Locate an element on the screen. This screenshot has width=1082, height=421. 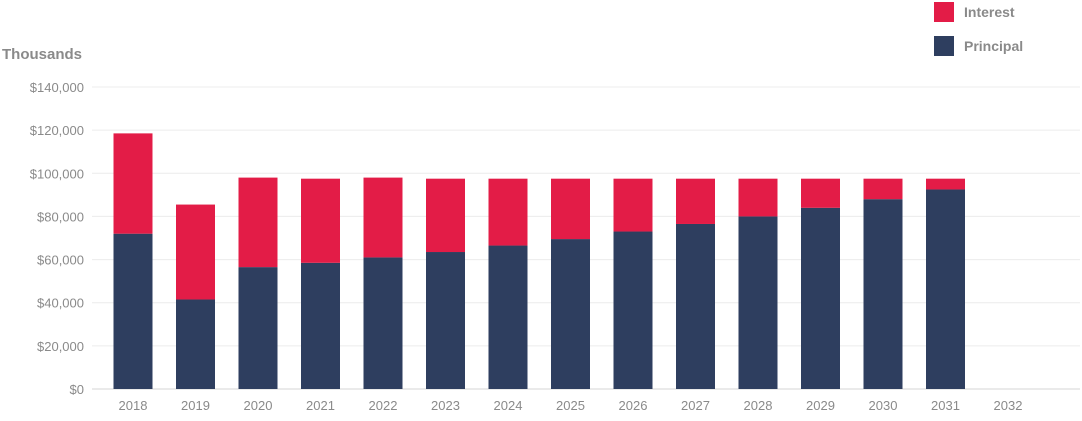
bar-interest-2020 is located at coordinates (258, 222).